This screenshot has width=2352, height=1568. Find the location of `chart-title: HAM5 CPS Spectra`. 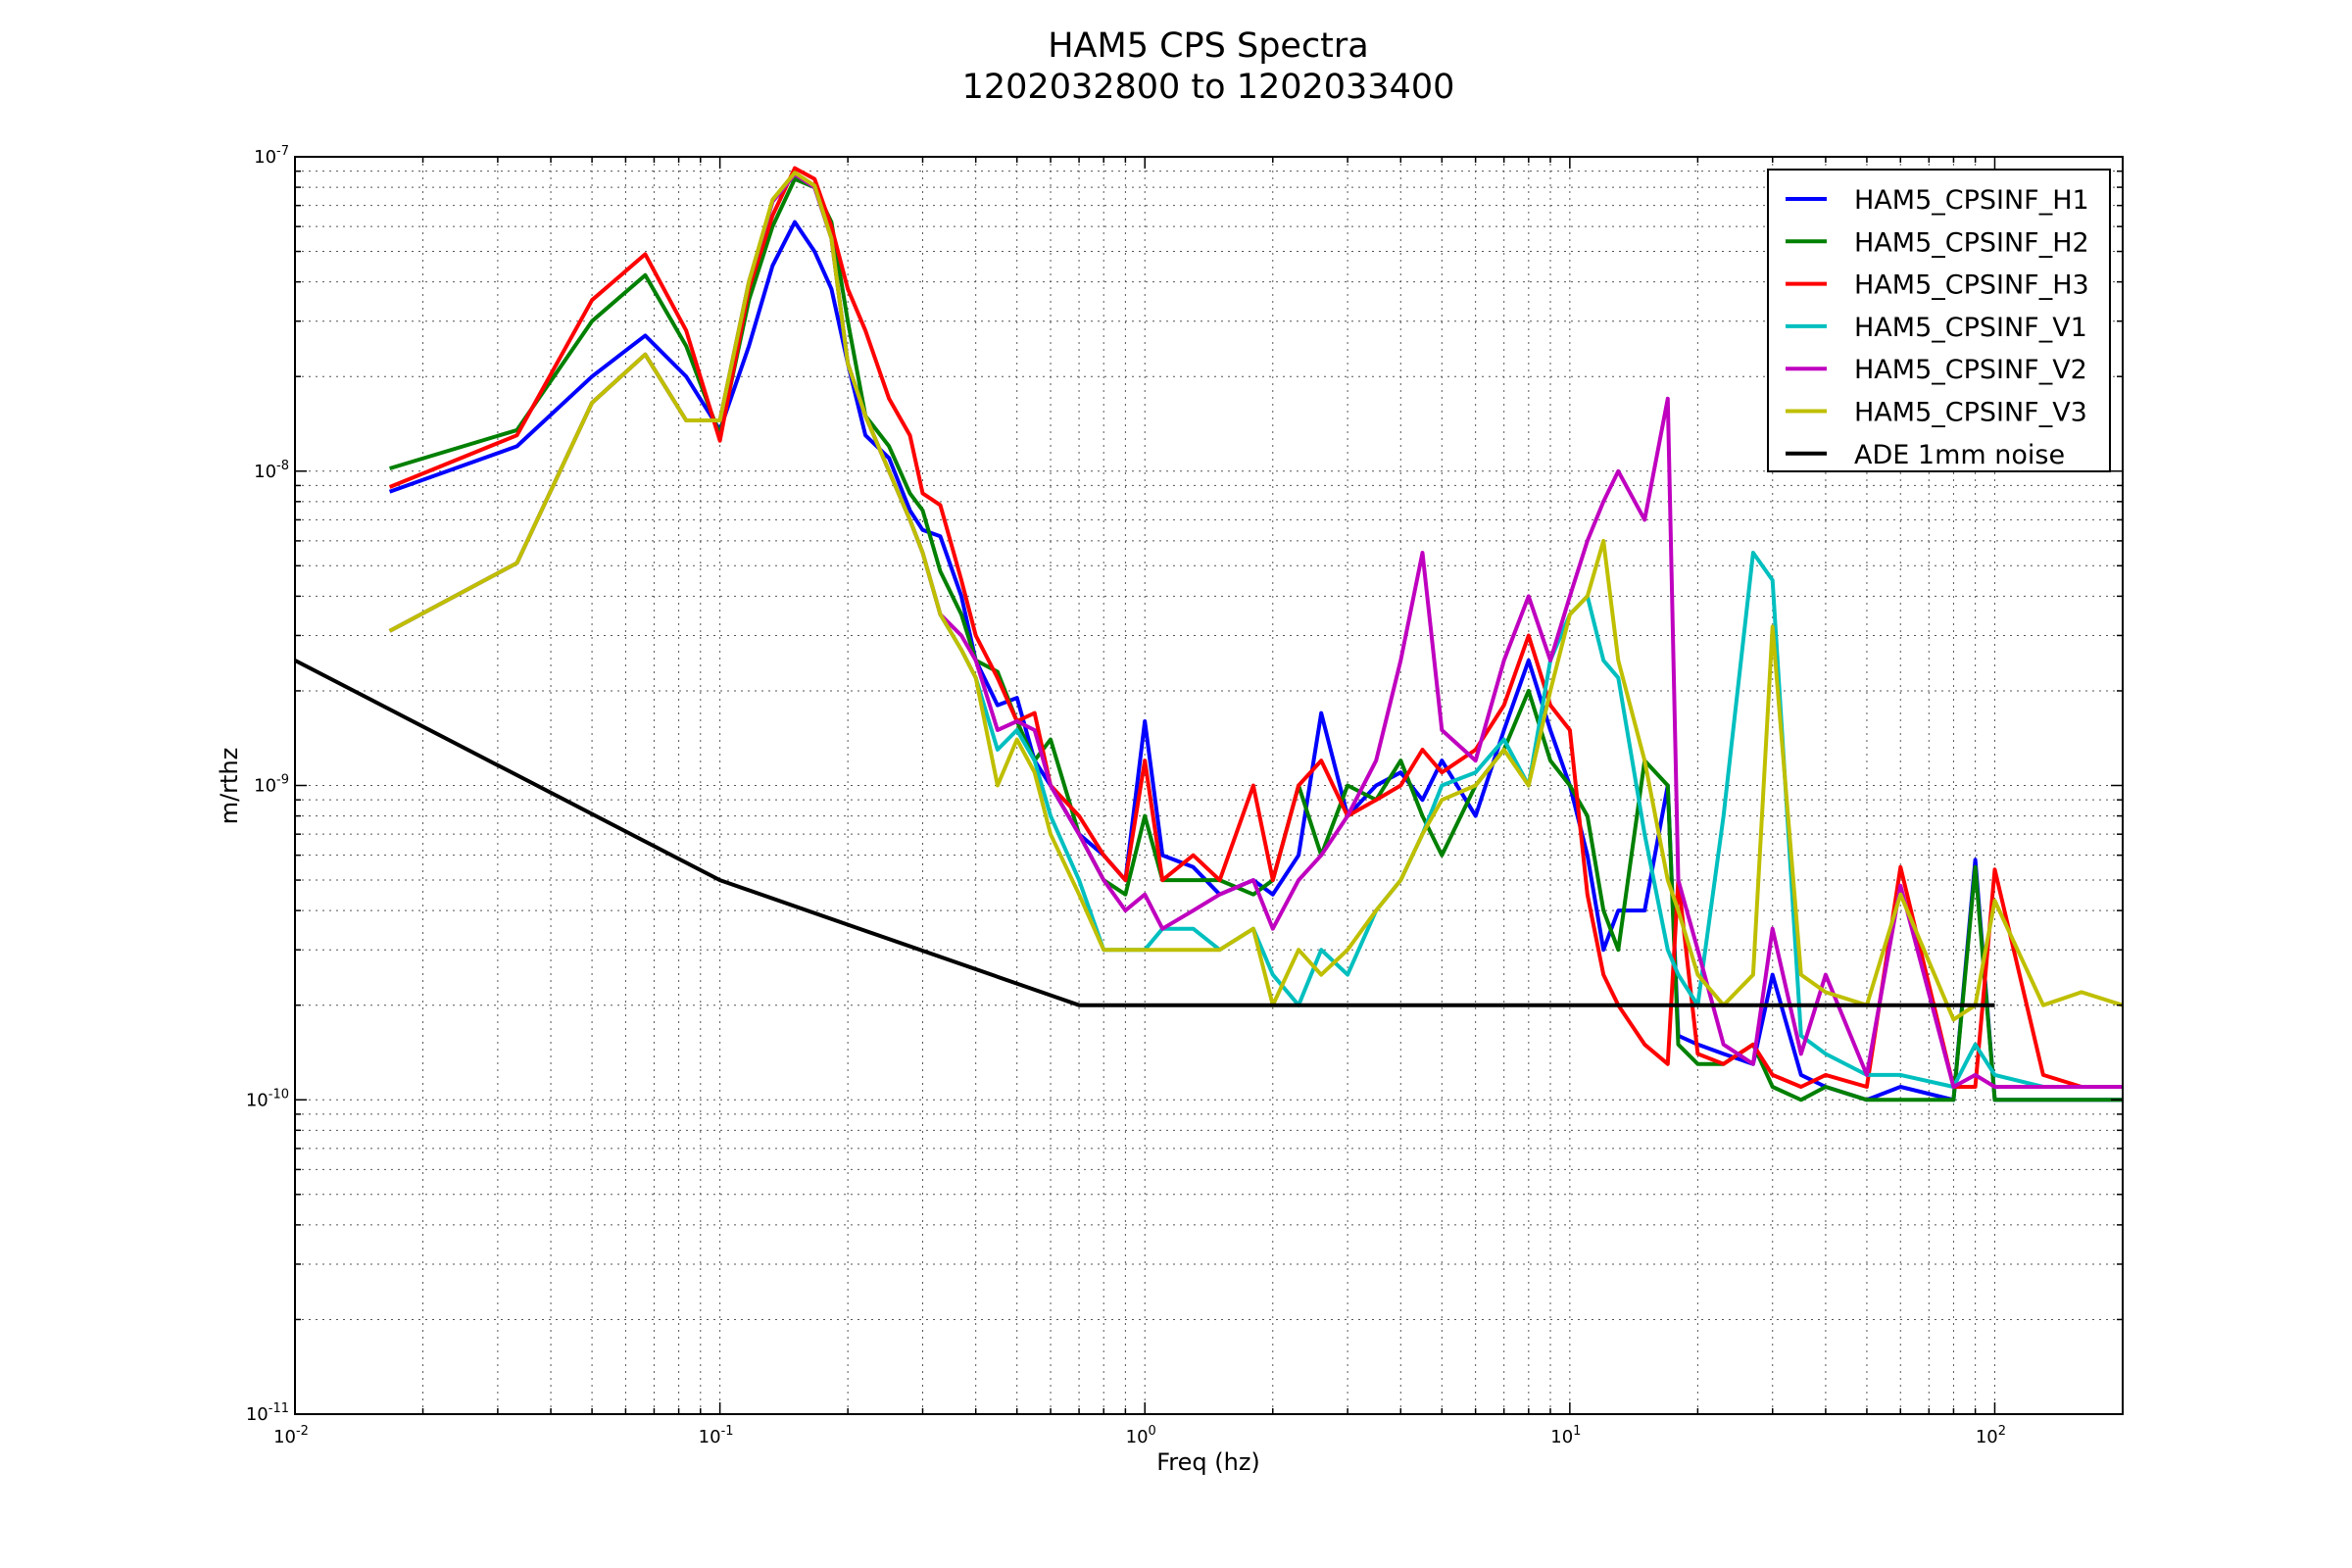

chart-title: HAM5 CPS Spectra is located at coordinates (1208, 46).